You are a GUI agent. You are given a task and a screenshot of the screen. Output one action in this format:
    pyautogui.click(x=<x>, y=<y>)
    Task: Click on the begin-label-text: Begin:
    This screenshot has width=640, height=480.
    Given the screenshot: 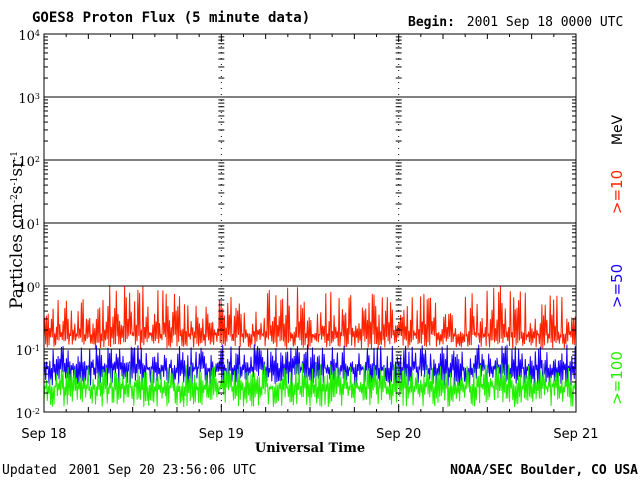 What is the action you would take?
    pyautogui.click(x=431, y=22)
    